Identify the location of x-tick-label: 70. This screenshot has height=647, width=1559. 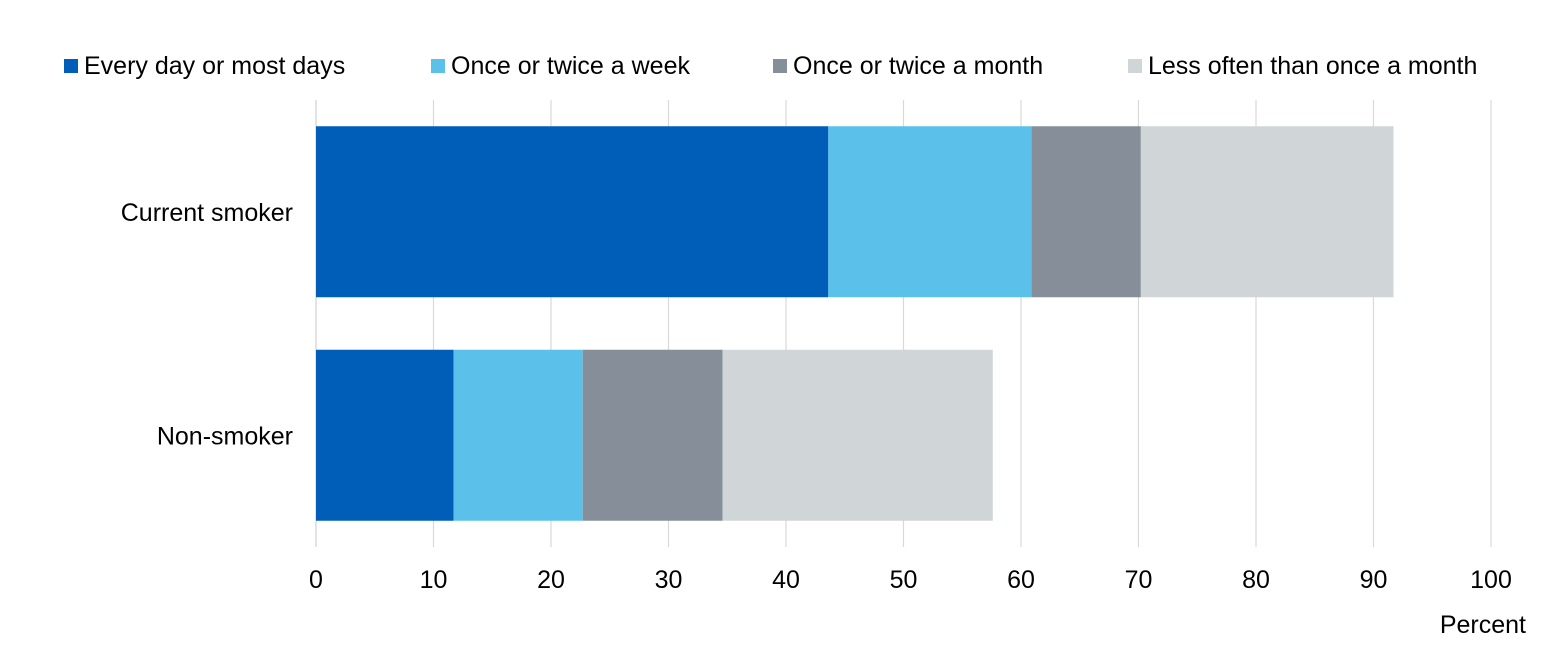
(1139, 580).